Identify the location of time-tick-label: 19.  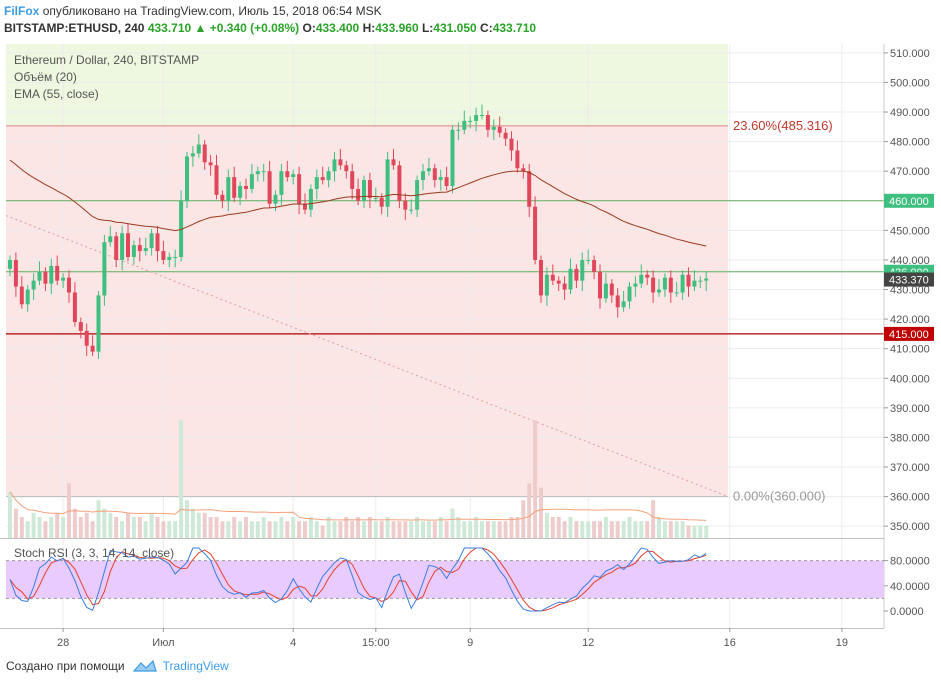
(842, 643).